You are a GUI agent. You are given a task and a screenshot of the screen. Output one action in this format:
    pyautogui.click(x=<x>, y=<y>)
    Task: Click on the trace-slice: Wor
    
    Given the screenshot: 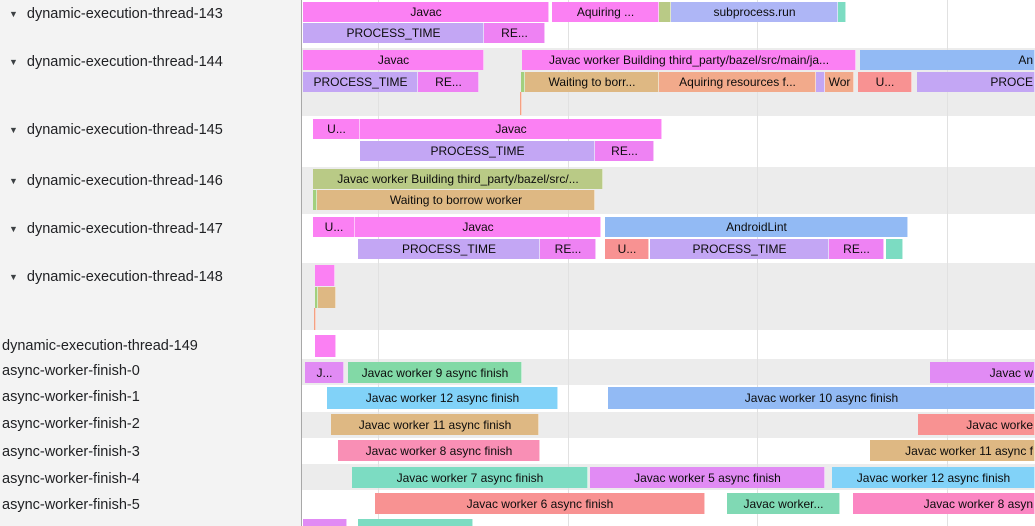 What is the action you would take?
    pyautogui.click(x=839, y=82)
    